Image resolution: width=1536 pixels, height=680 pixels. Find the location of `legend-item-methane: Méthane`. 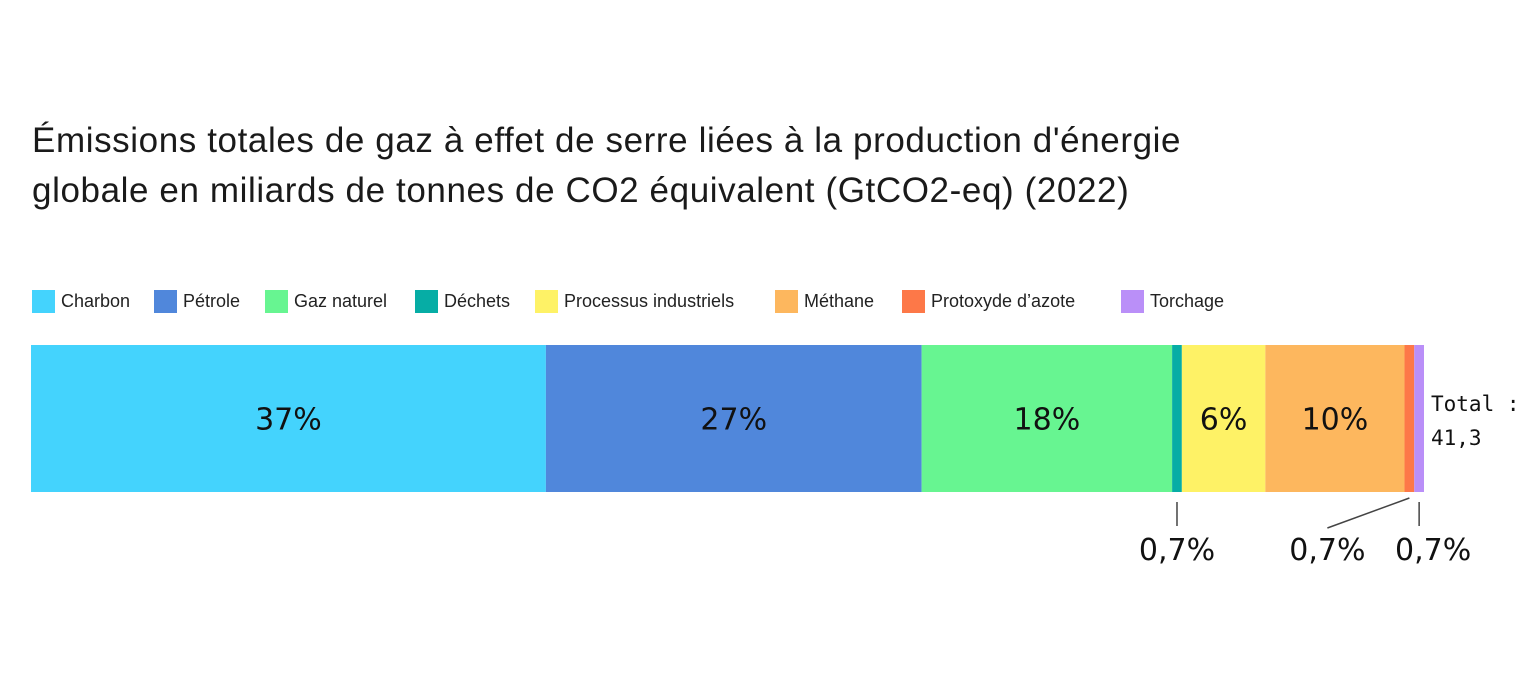

legend-item-methane: Méthane is located at coordinates (824, 301).